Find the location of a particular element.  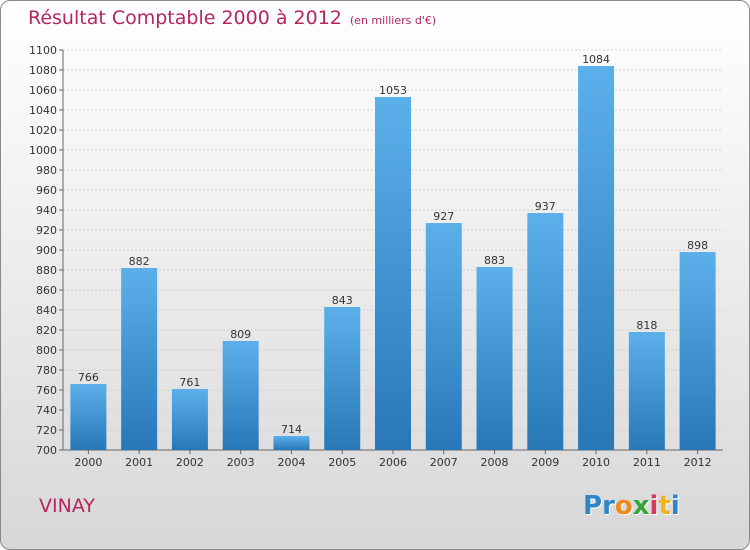

logo-letter: r is located at coordinates (608, 506).